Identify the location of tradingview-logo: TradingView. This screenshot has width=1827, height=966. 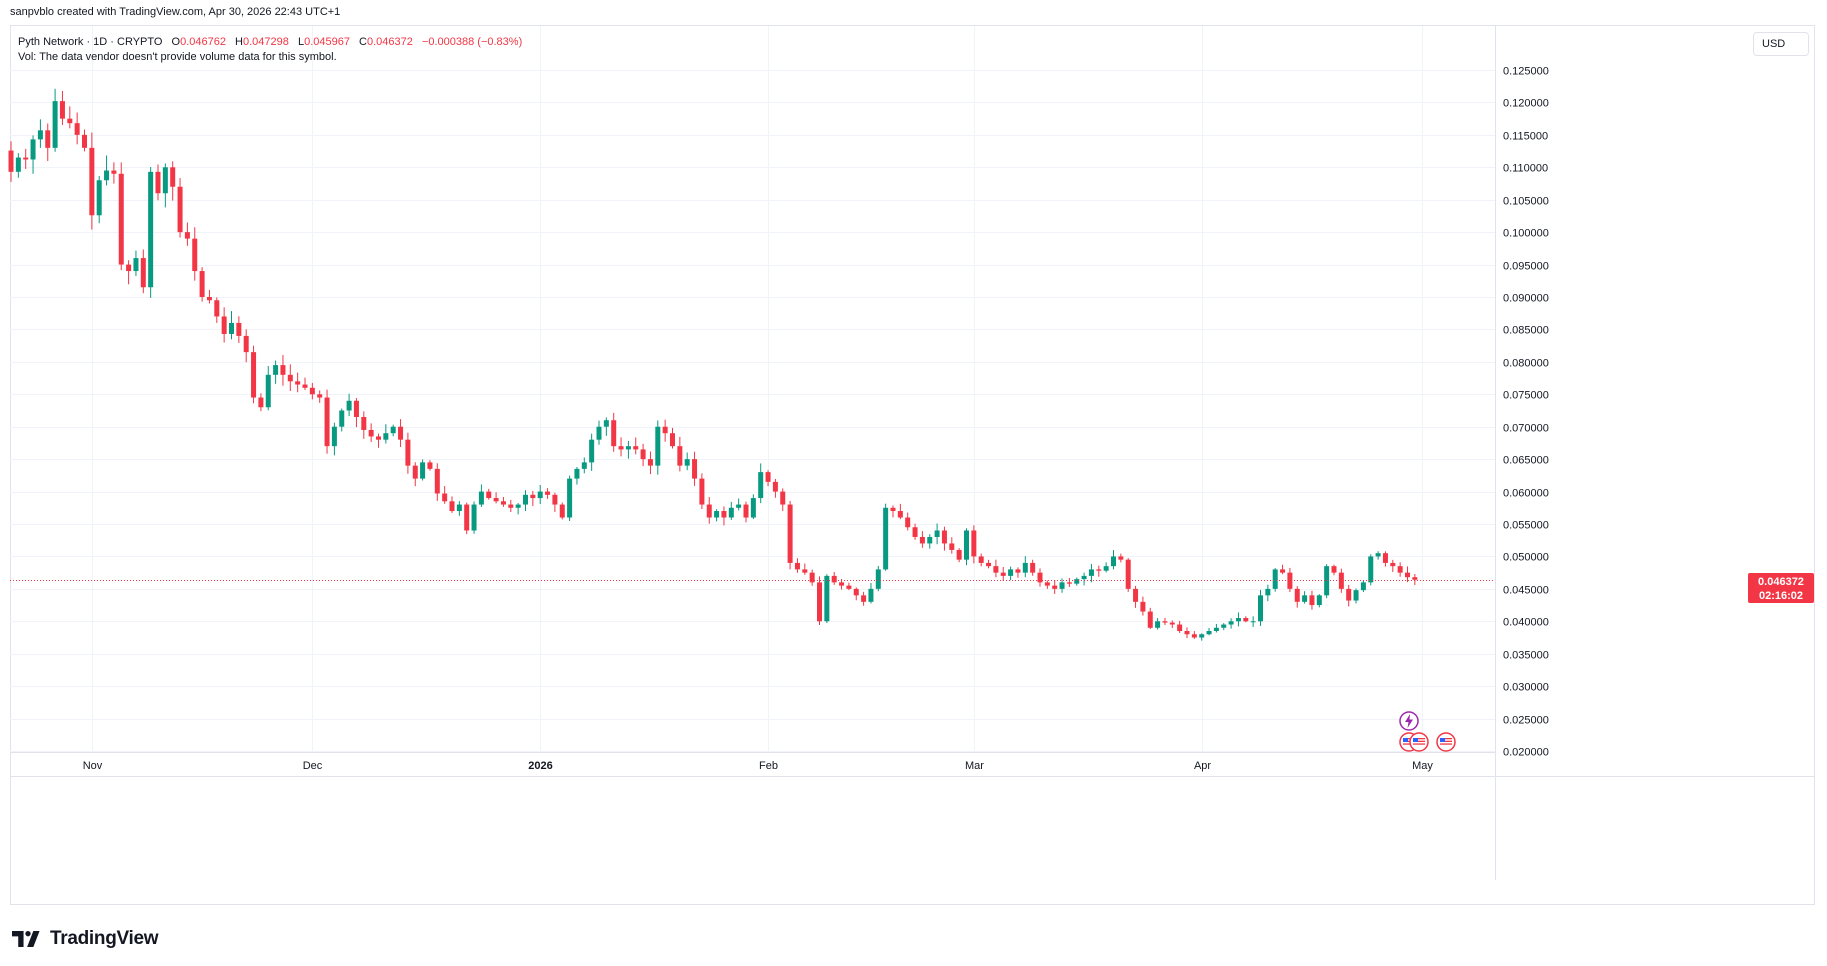
(85, 939).